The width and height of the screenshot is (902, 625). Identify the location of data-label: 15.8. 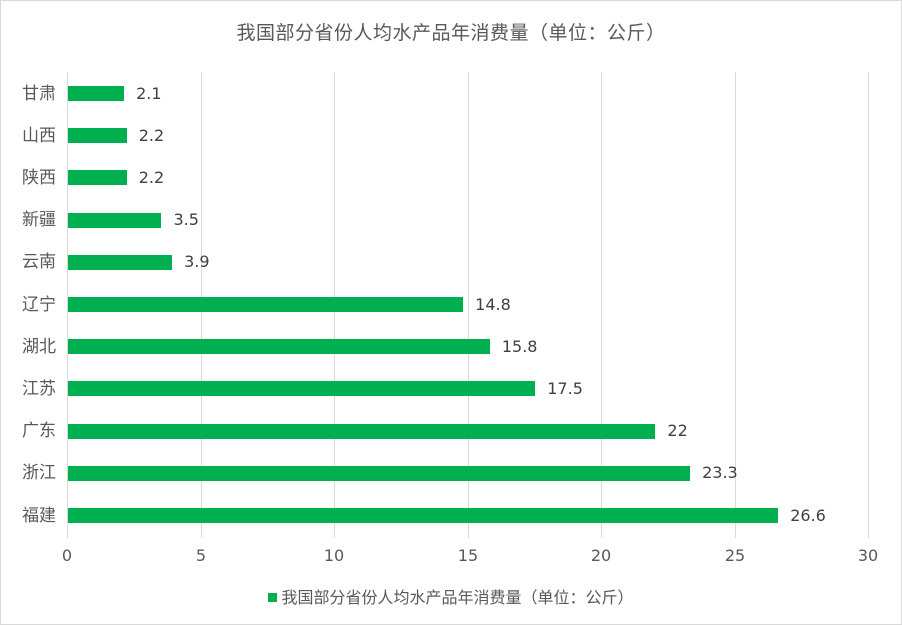
(519, 346).